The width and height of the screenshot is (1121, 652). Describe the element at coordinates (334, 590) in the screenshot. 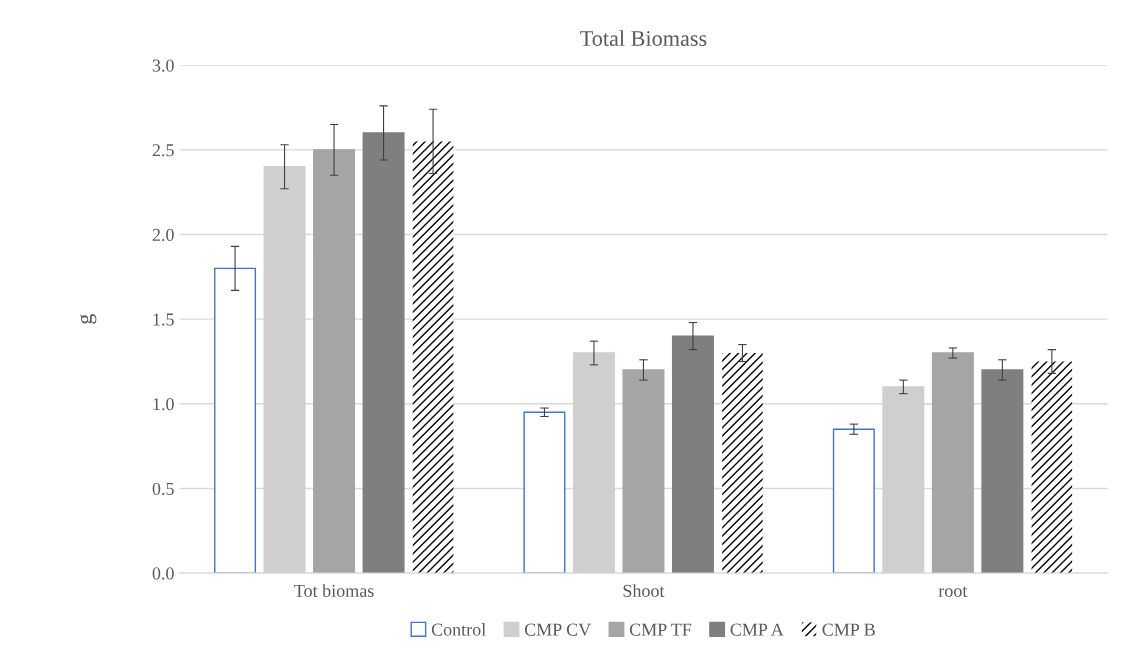

I see `x-tick-label: Tot biomas` at that location.